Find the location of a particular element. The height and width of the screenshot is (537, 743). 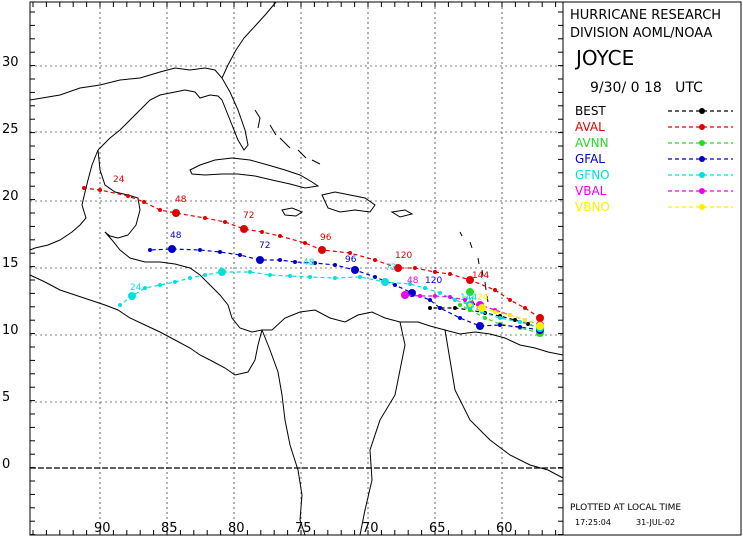

lon-tick-label: 65 is located at coordinates (437, 528).